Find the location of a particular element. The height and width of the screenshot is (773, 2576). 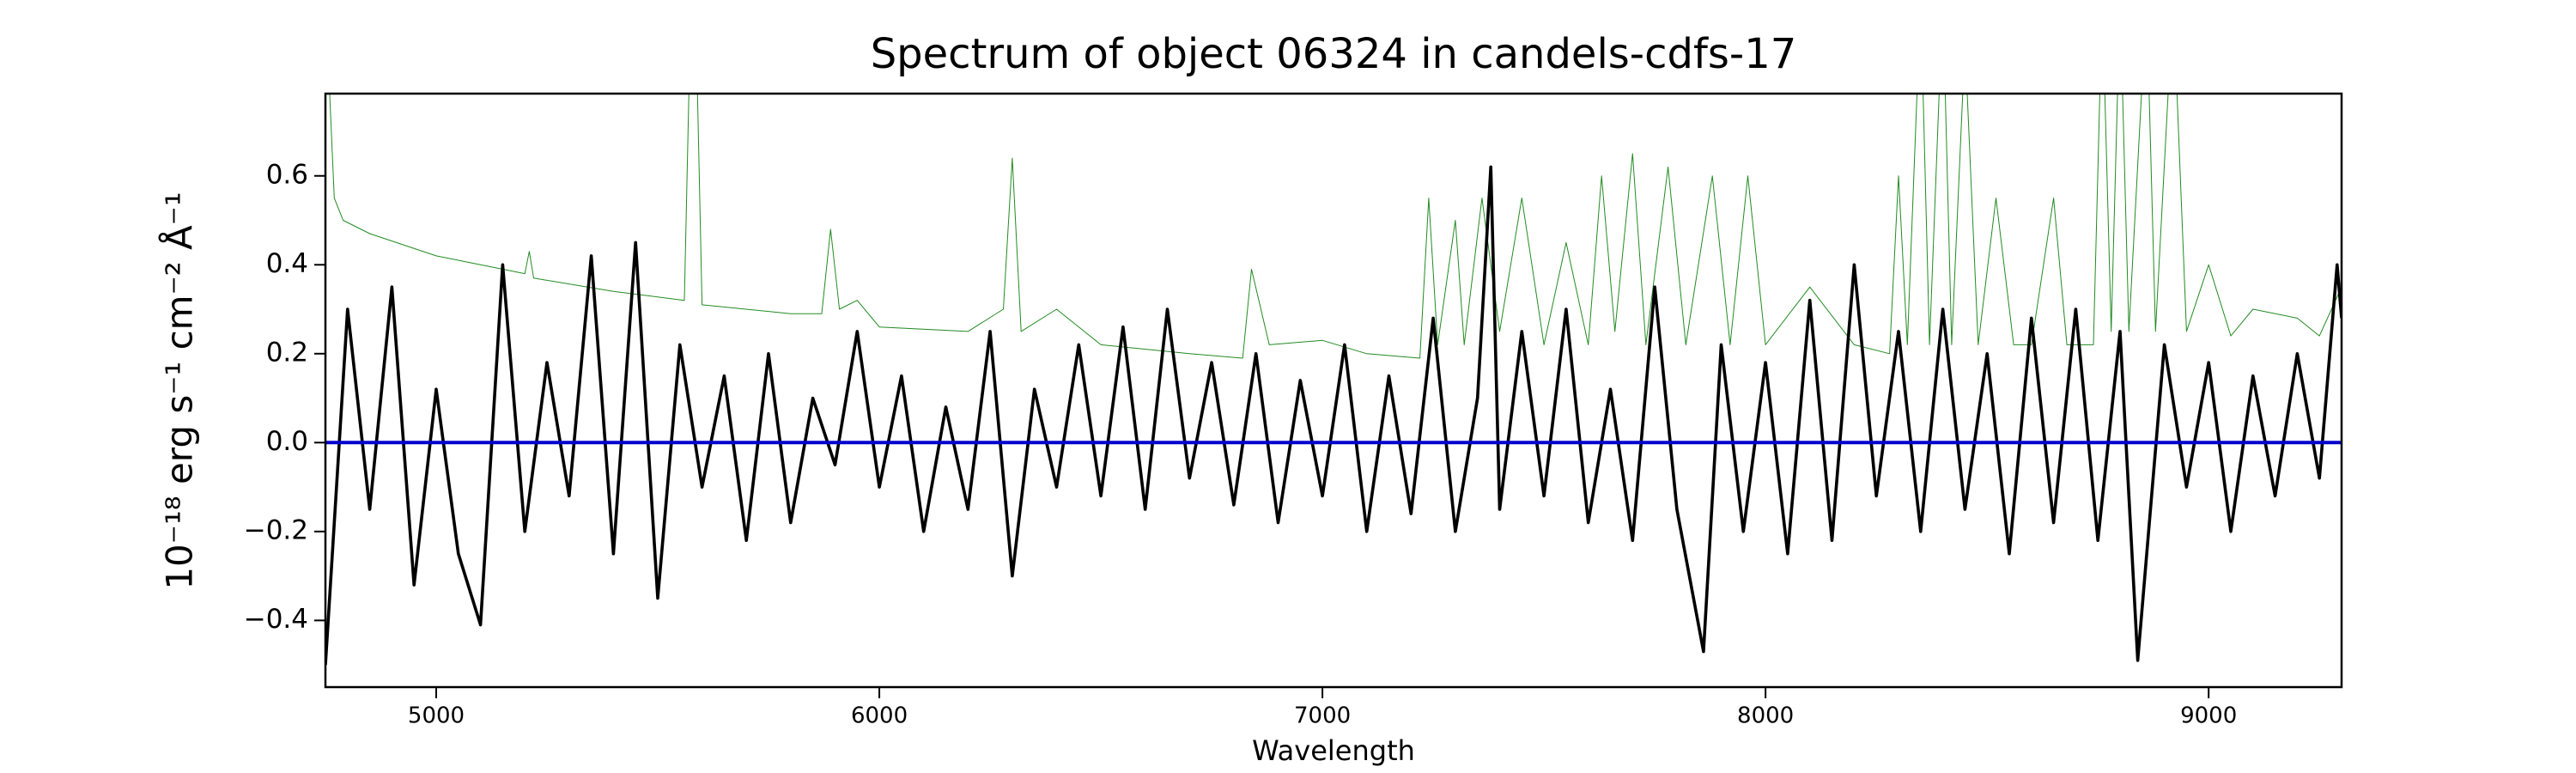

y-tick-label: 0.4 is located at coordinates (287, 263).